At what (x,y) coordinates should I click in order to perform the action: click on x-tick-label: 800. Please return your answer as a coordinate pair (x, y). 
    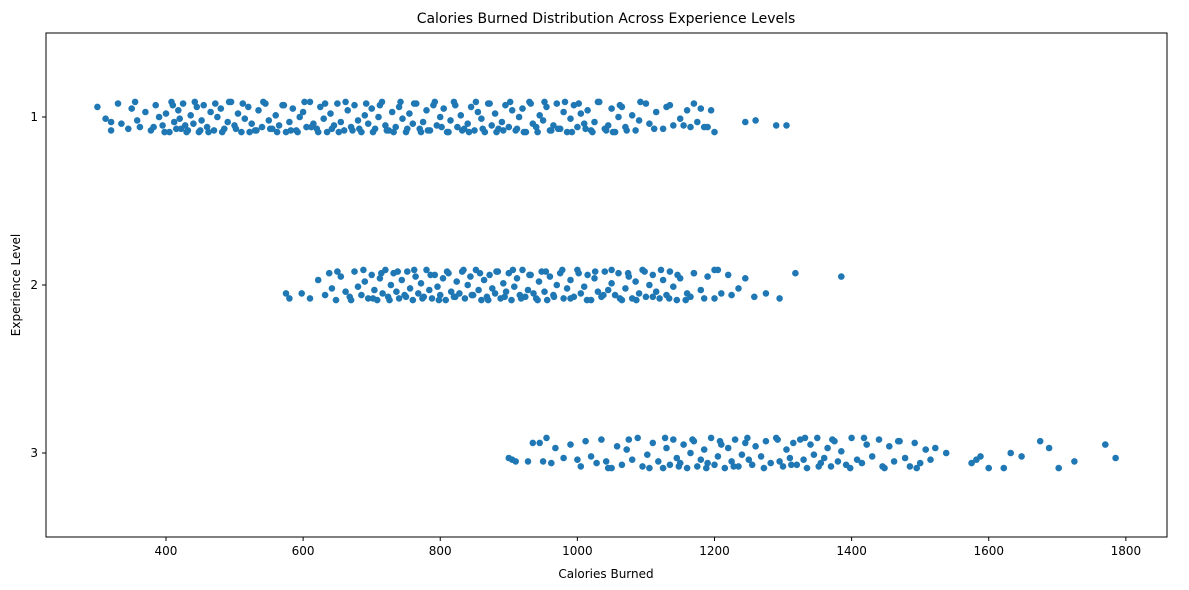
    Looking at the image, I should click on (440, 551).